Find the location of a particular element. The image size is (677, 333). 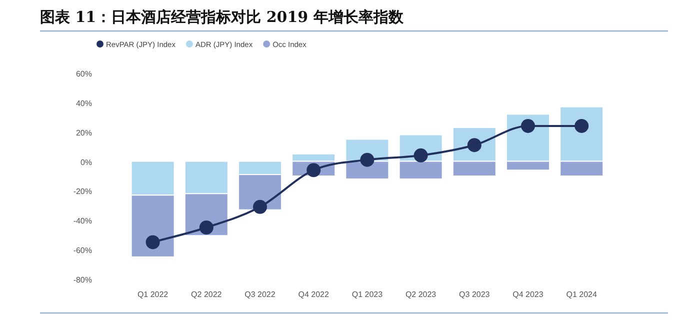

chart-title: 图表 11：日本酒店经营指标对比 2019 年增长率指数 is located at coordinates (222, 17).